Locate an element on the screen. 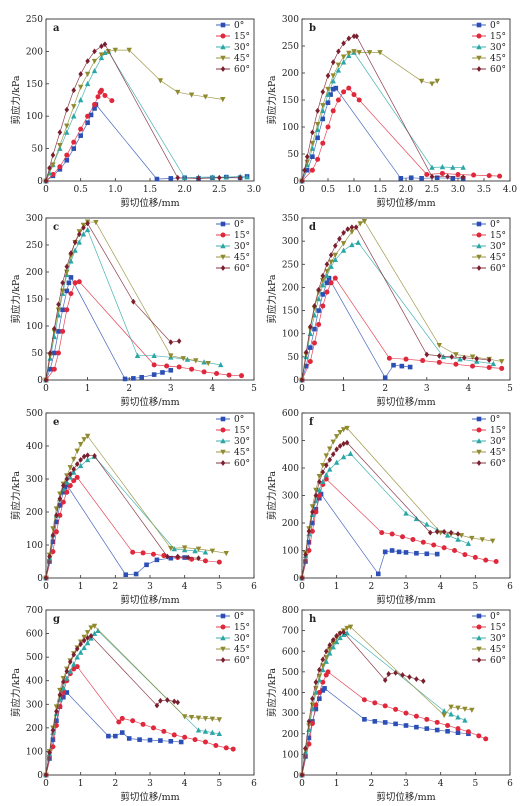 The image size is (523, 806). x-tick-label: 1 is located at coordinates (88, 389).